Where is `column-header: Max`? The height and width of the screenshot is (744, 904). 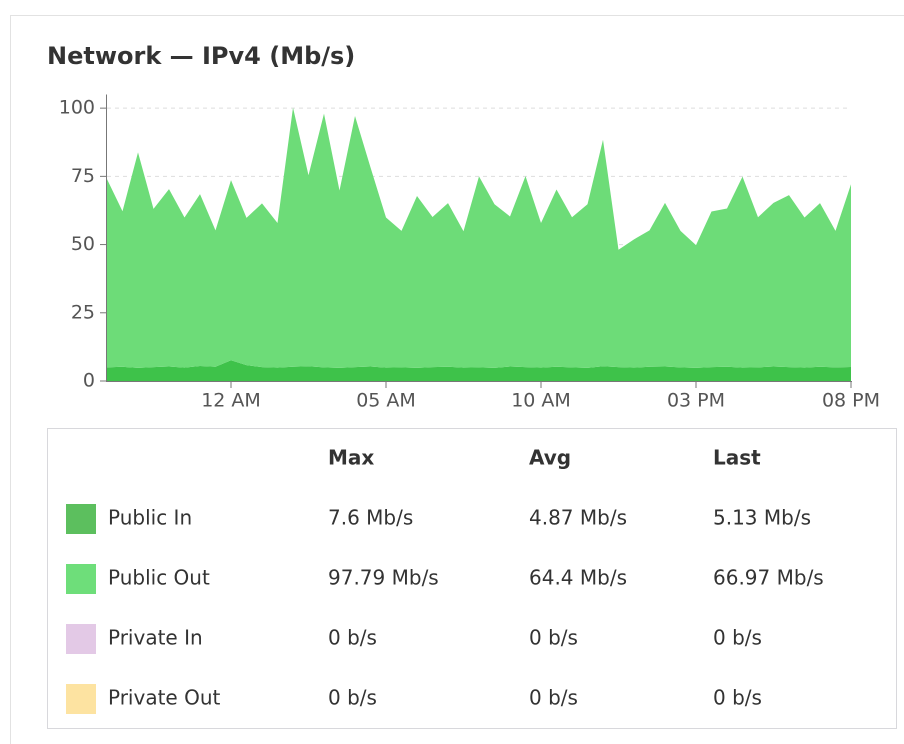 column-header: Max is located at coordinates (351, 458).